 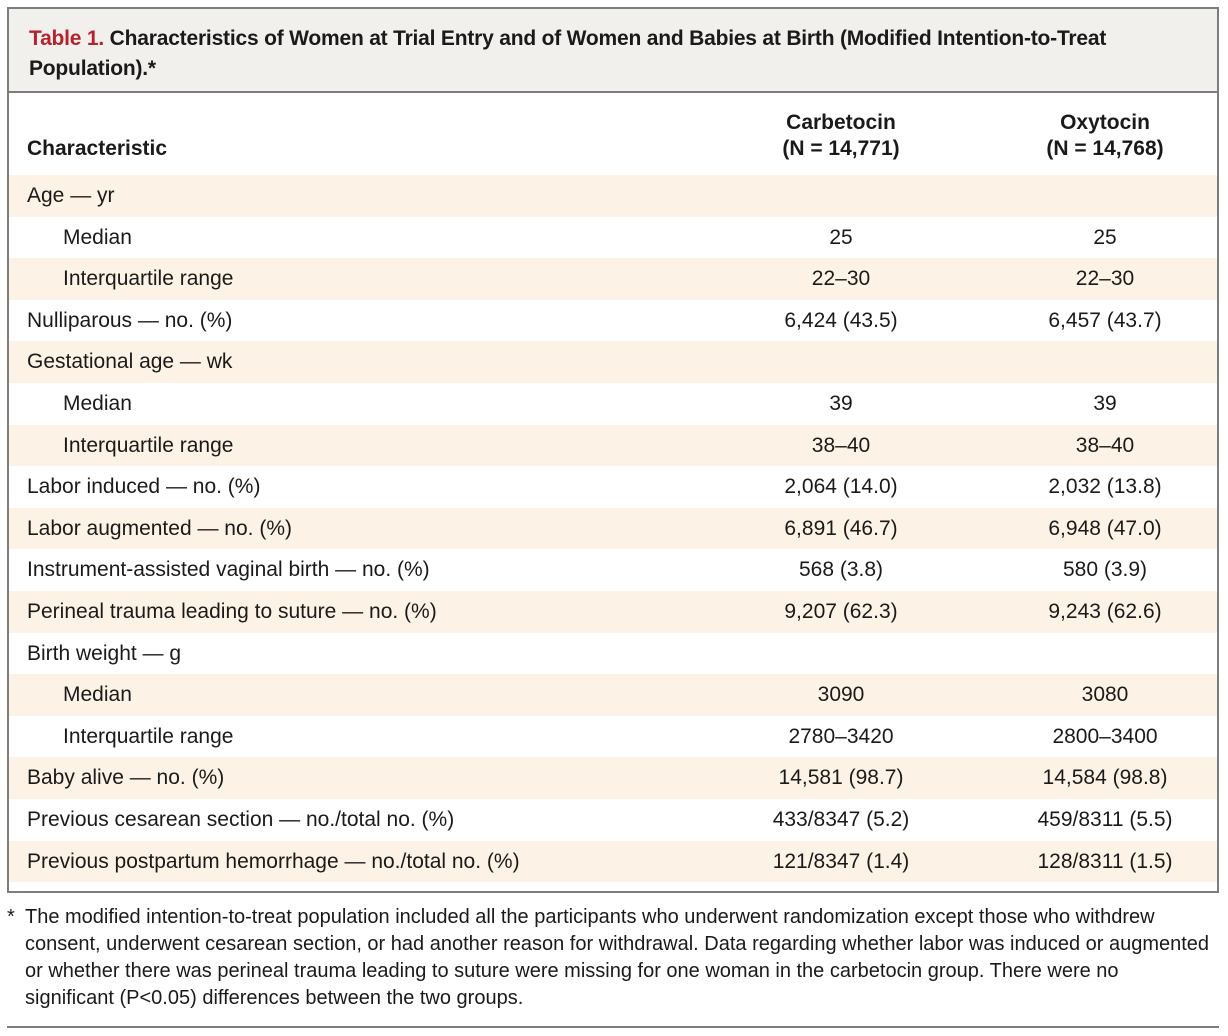 I want to click on footnote-mark: *, so click(x=11, y=917).